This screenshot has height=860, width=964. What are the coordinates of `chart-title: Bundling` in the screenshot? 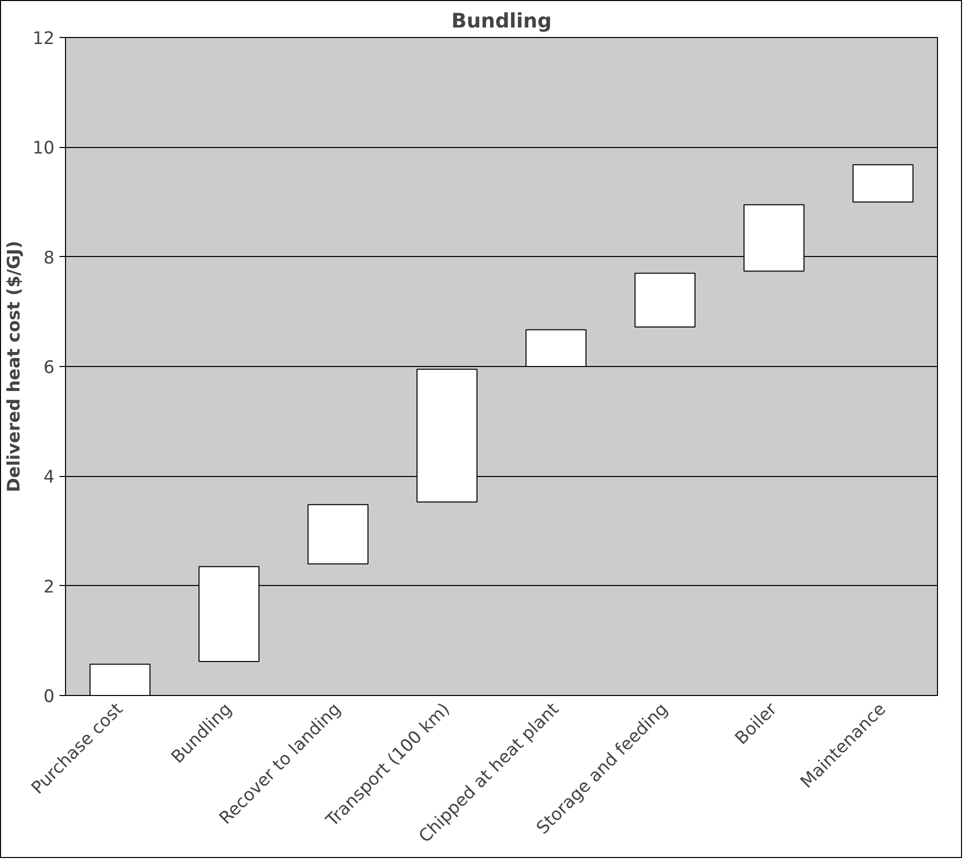 It's located at (501, 20).